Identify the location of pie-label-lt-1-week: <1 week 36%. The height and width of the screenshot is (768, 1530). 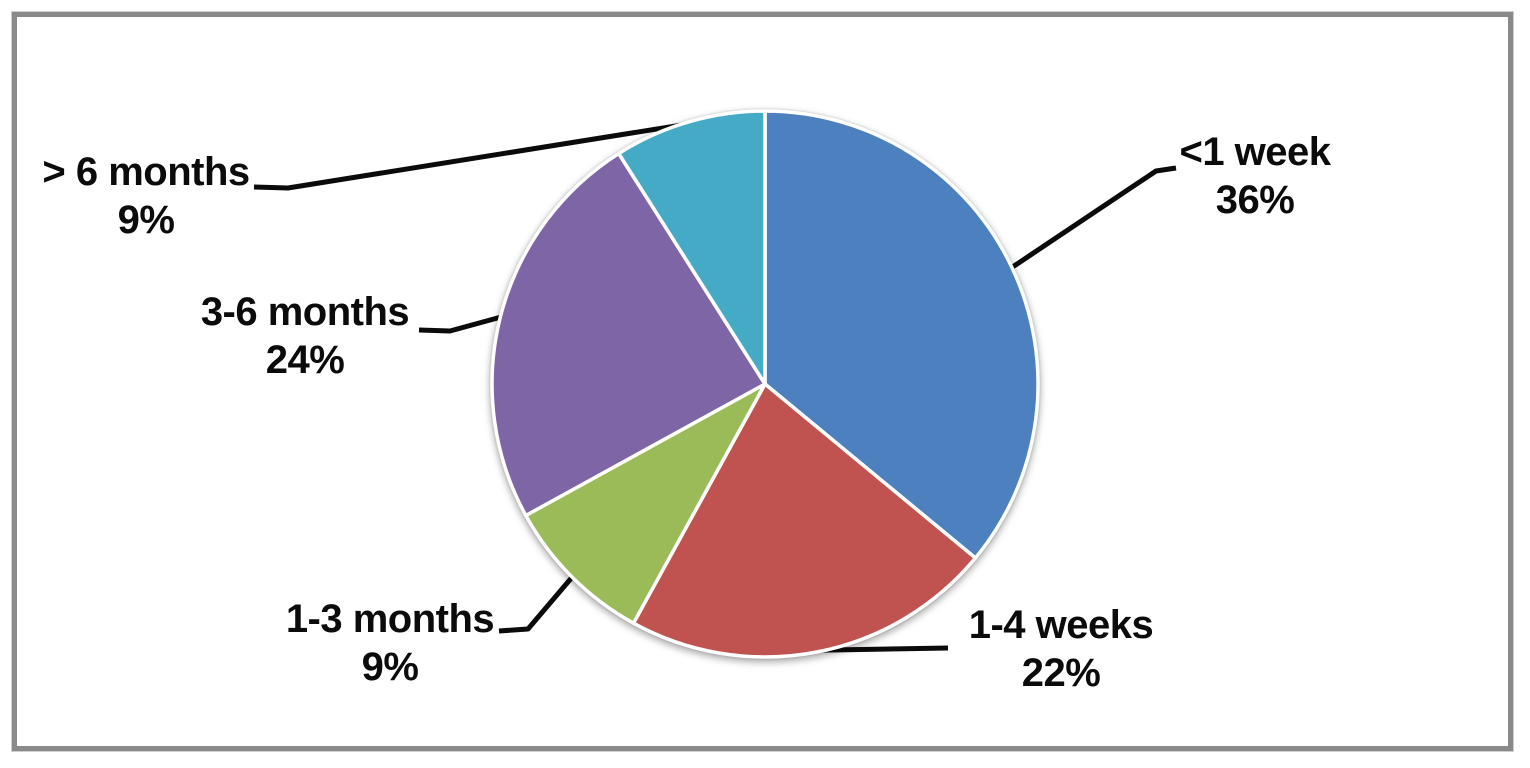
(1255, 176).